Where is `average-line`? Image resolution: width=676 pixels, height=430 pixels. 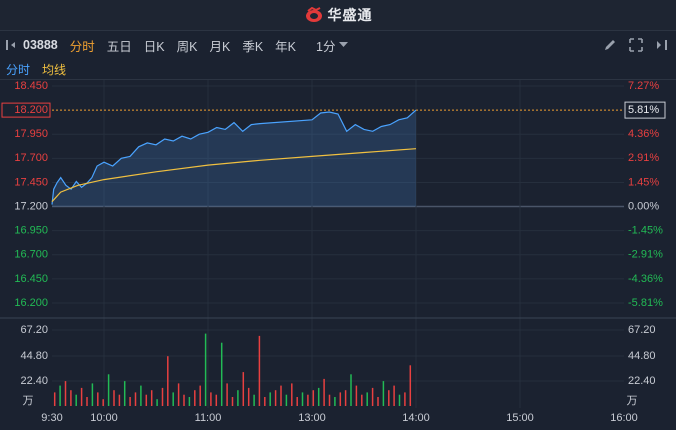 average-line is located at coordinates (234, 175).